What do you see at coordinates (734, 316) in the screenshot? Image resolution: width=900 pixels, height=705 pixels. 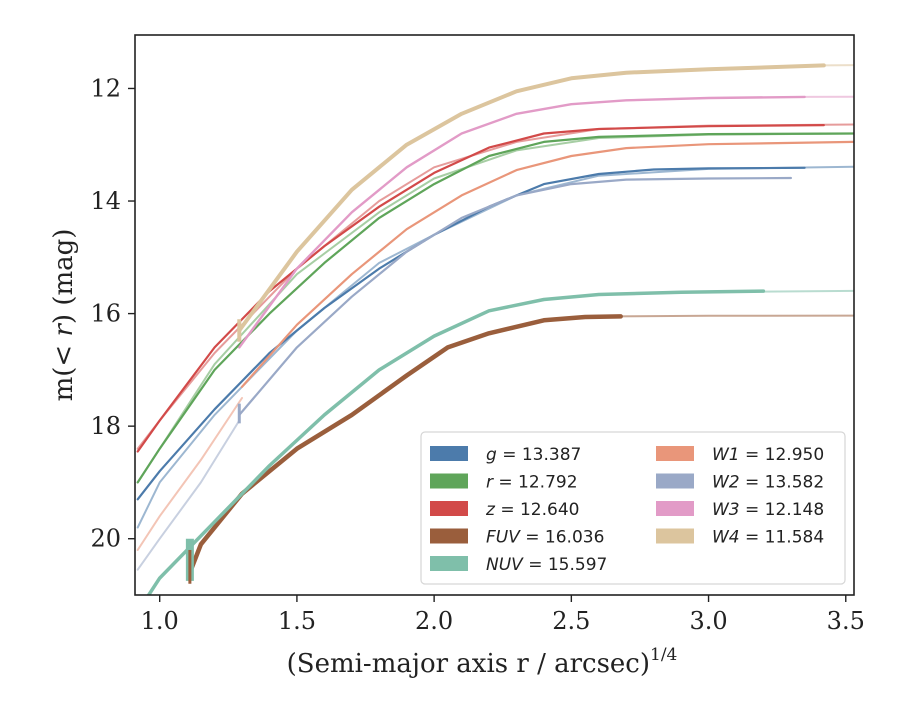 I see `curve-faint-fuv` at bounding box center [734, 316].